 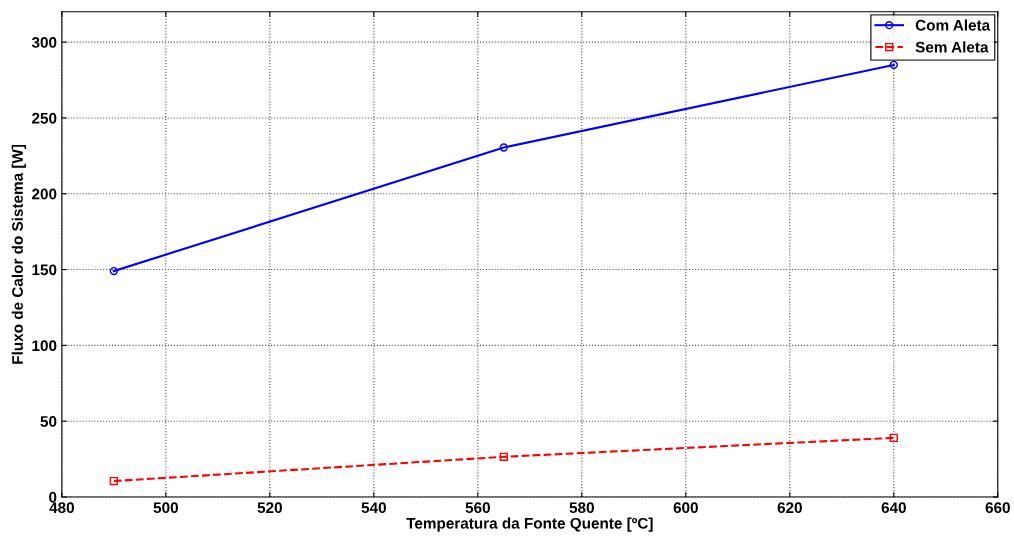 What do you see at coordinates (165, 508) in the screenshot?
I see `x-tick-label: 500` at bounding box center [165, 508].